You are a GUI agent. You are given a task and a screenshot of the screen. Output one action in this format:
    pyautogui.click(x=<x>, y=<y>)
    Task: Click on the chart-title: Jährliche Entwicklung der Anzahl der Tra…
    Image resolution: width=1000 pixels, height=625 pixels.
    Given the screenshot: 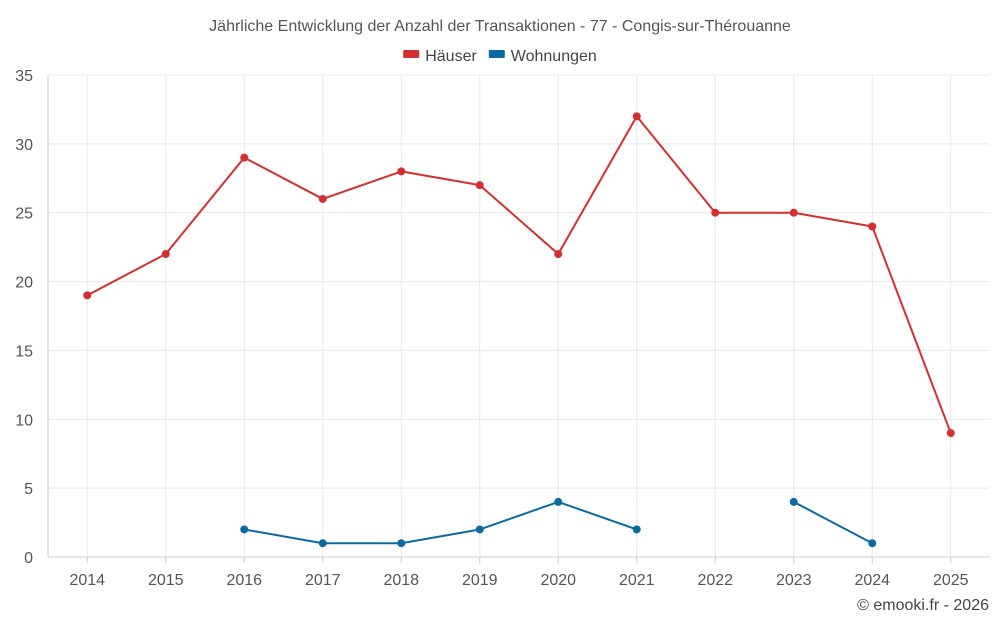 What is the action you would take?
    pyautogui.click(x=500, y=26)
    